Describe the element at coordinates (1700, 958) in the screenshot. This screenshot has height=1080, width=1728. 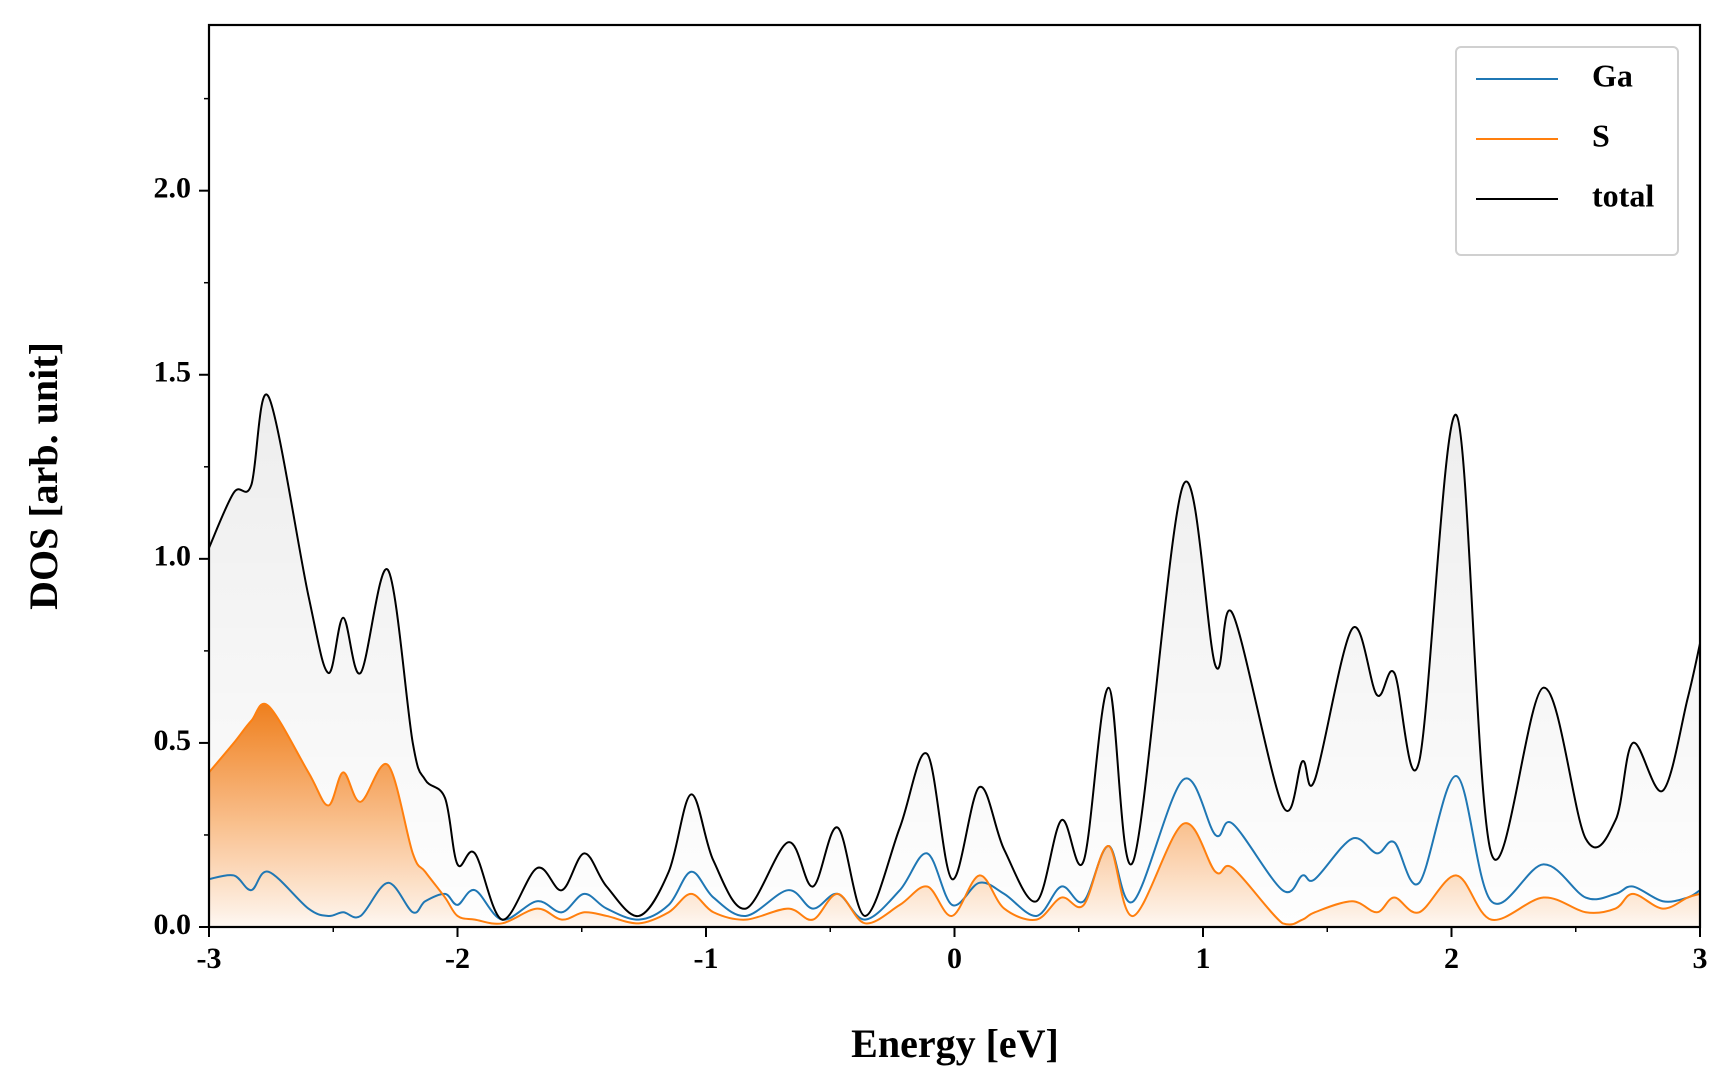
I see `x-tick-label: 3` at that location.